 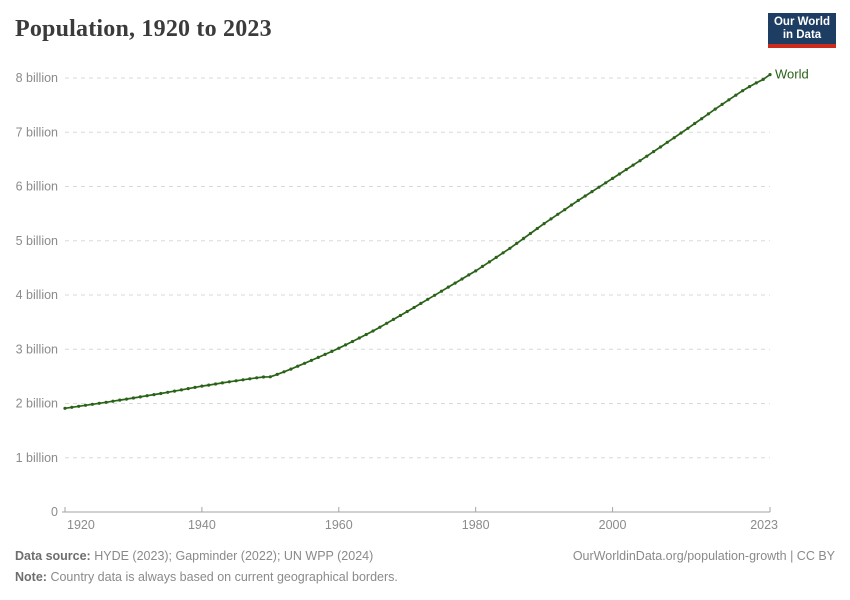 I want to click on series-label-world: World, so click(x=792, y=74).